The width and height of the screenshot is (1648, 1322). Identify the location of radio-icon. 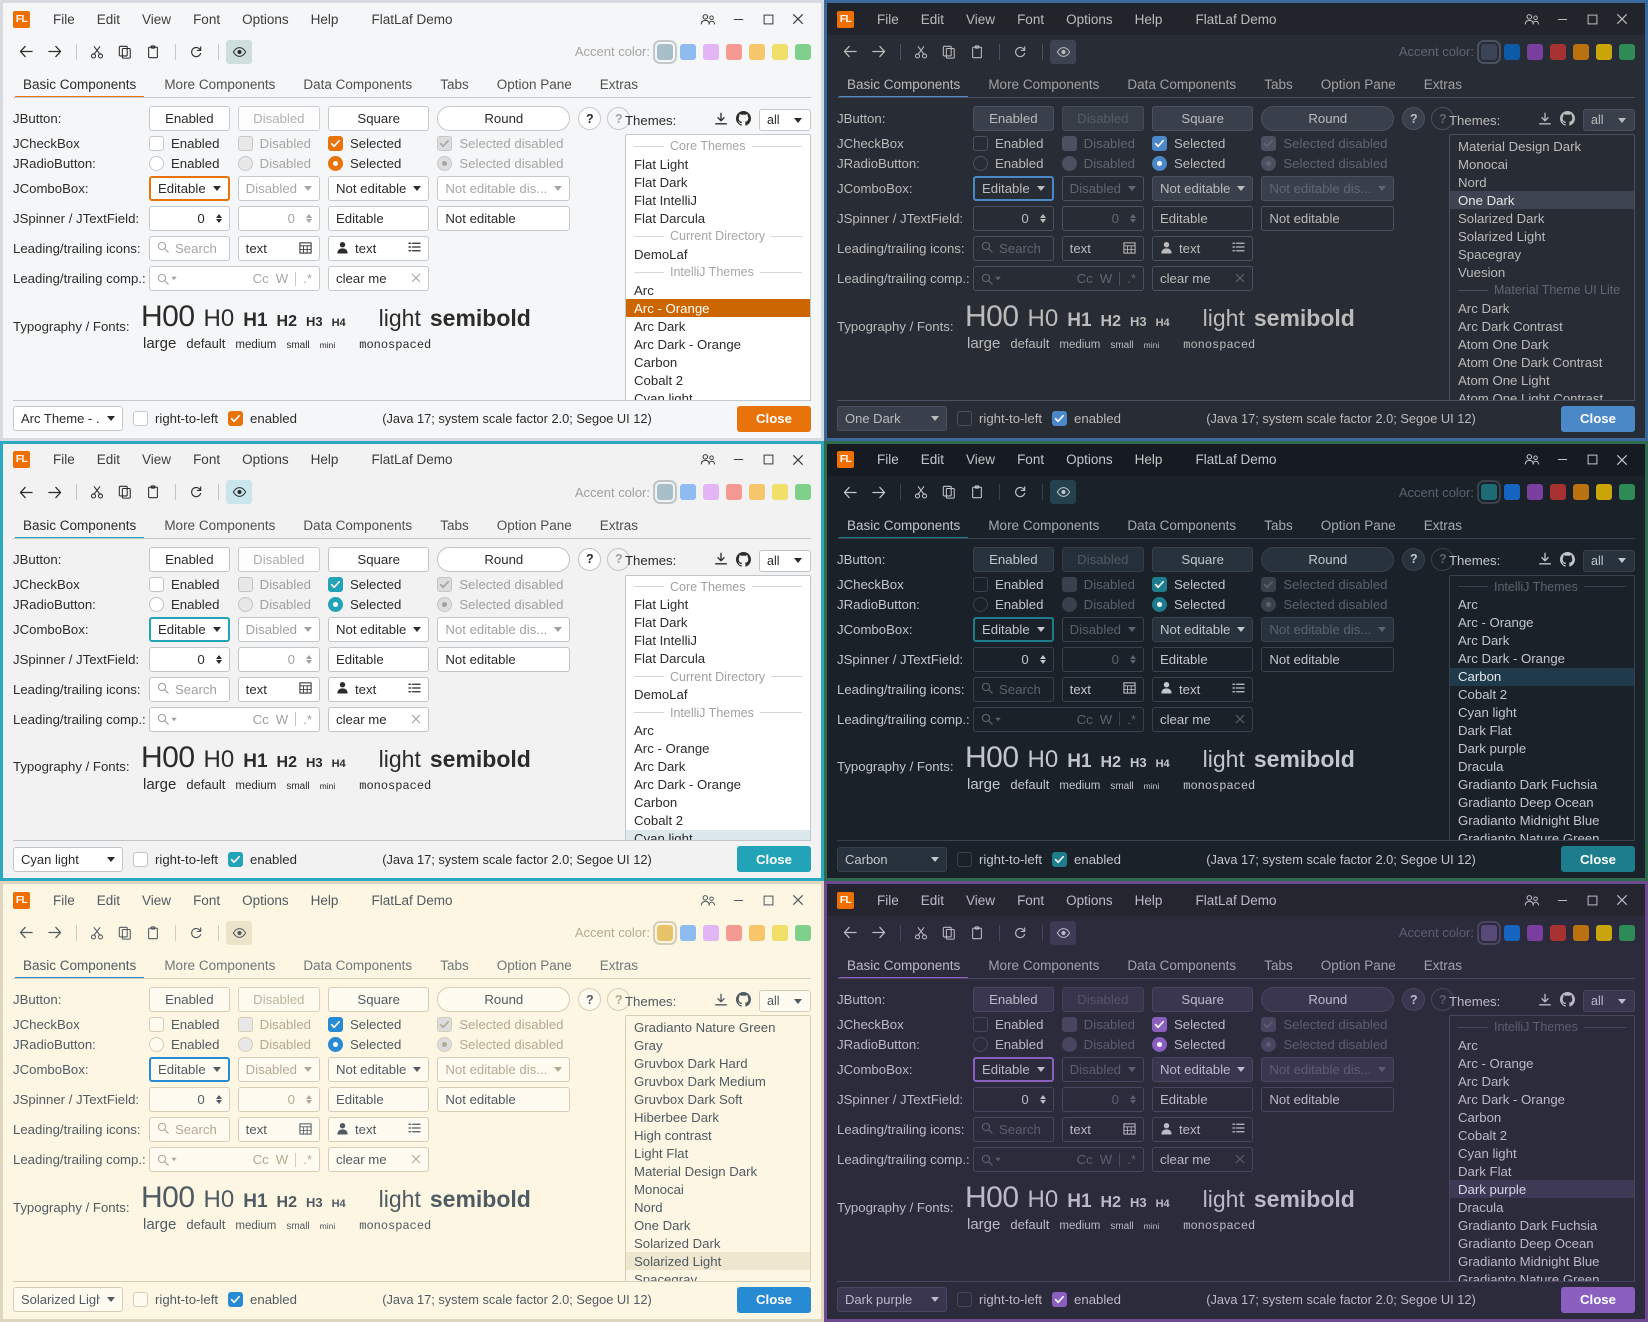
(980, 1045).